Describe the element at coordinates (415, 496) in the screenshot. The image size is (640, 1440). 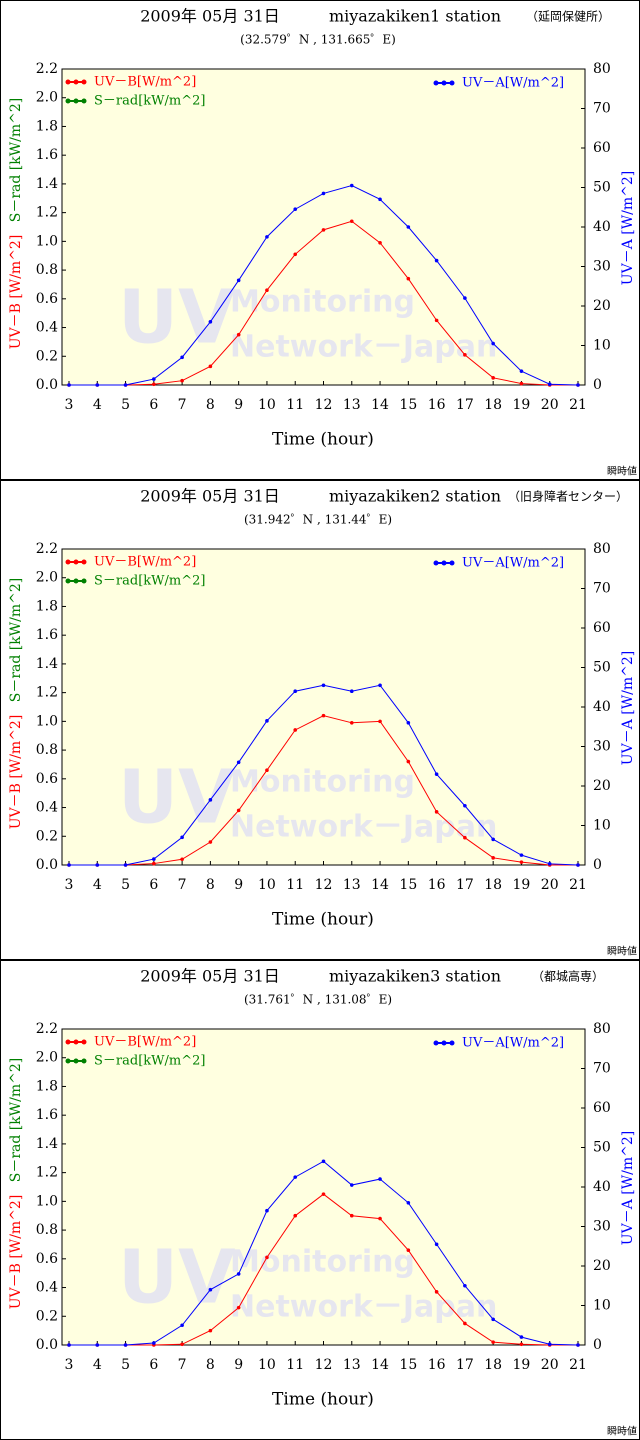
I see `station-name: miyazakiken2 station` at that location.